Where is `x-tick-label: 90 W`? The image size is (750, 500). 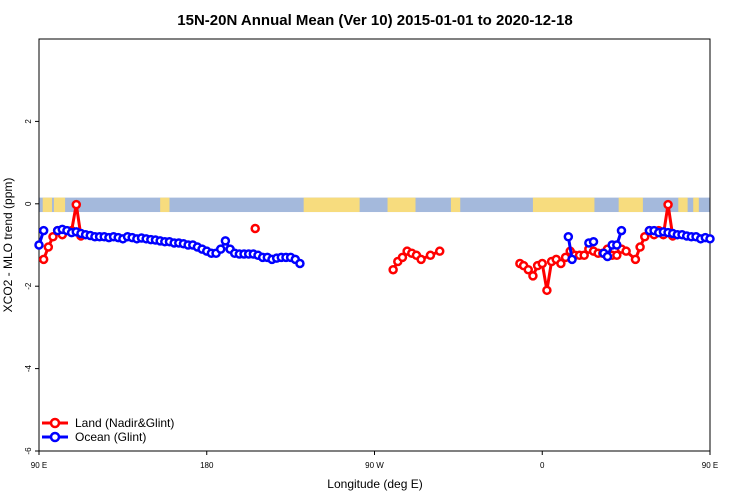 x-tick-label: 90 W is located at coordinates (374, 465).